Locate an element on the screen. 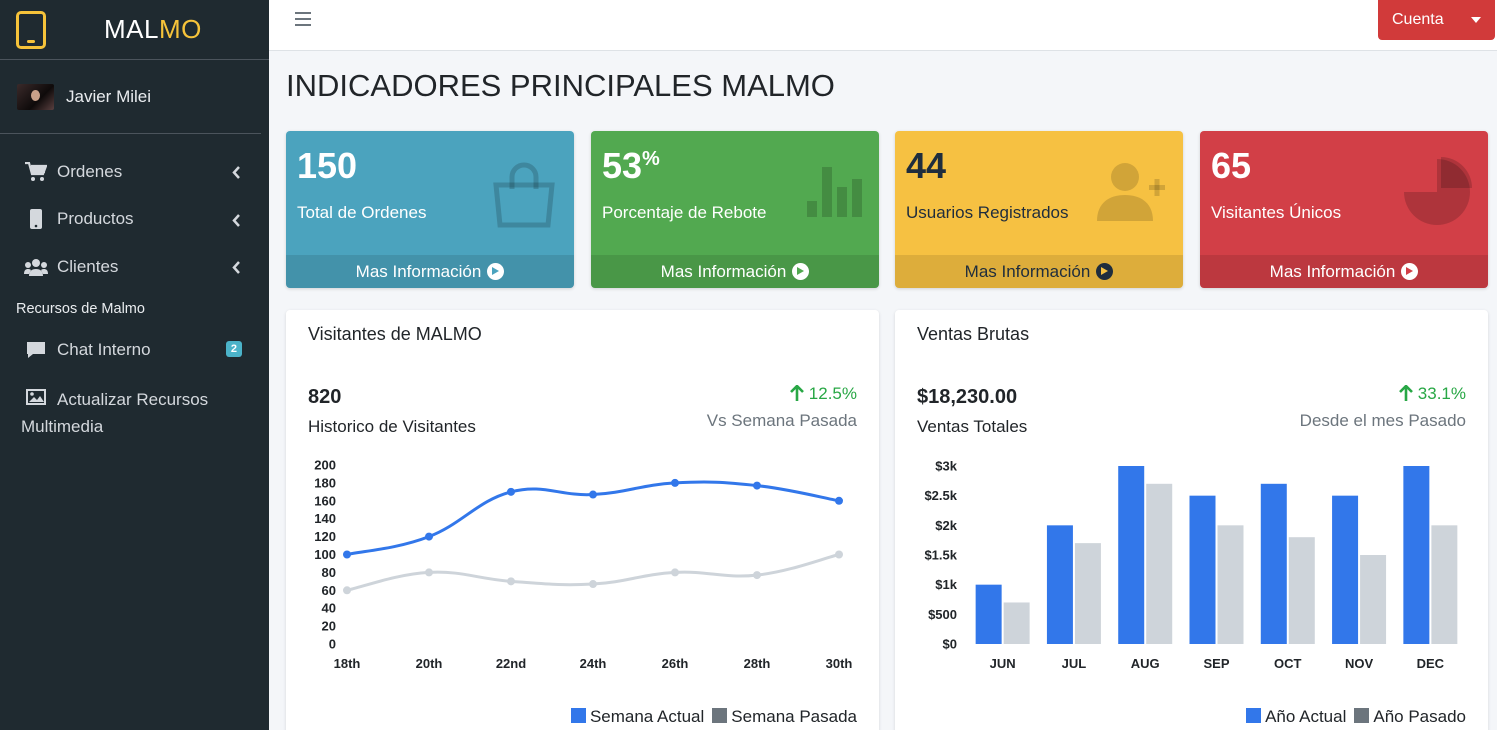 Image resolution: width=1497 pixels, height=730 pixels. chart-legend: Año Actual Año Pasado is located at coordinates (1356, 717).